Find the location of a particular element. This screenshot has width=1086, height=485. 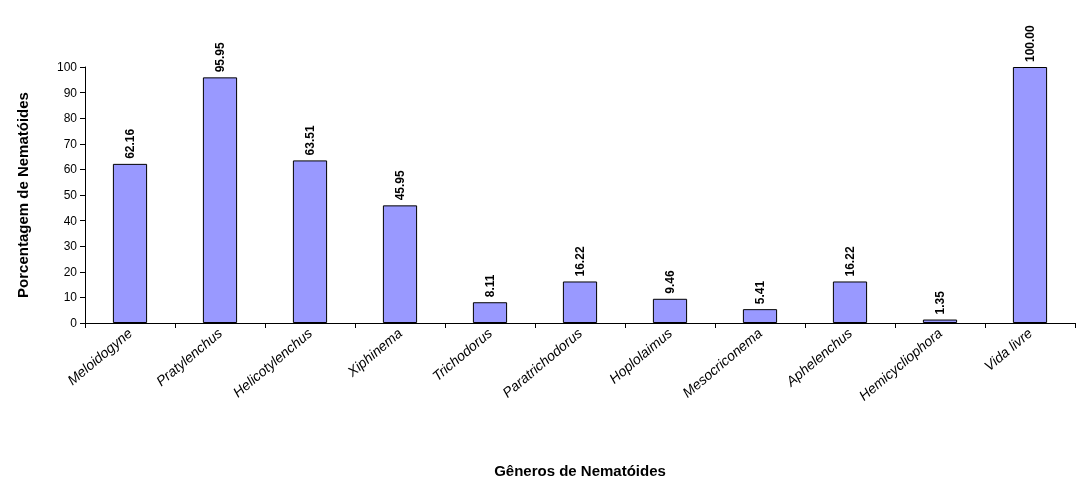

data-label: 63.51 is located at coordinates (310, 140).